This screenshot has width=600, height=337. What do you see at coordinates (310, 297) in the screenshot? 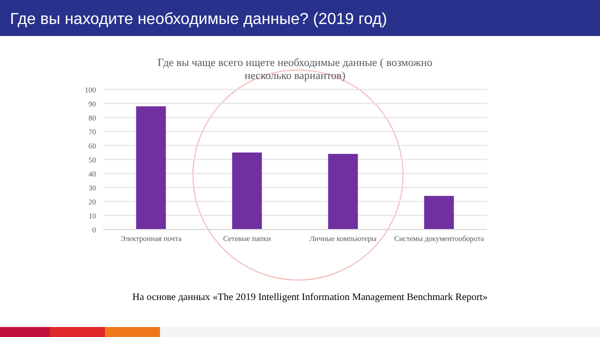
I see `text: На основе данных «The 2019 Intelligent Information Management Benchmark Report»` at bounding box center [310, 297].